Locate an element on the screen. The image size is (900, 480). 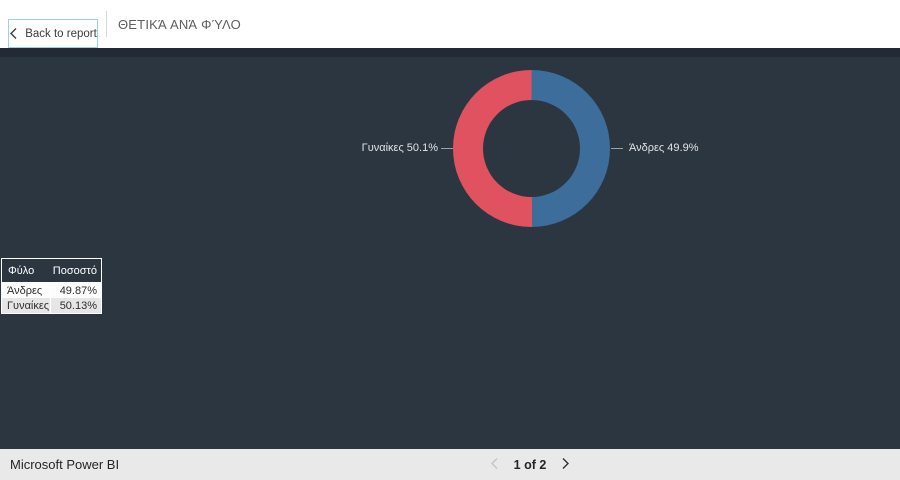
table-row: Άνδρες 49.87% is located at coordinates (51, 290).